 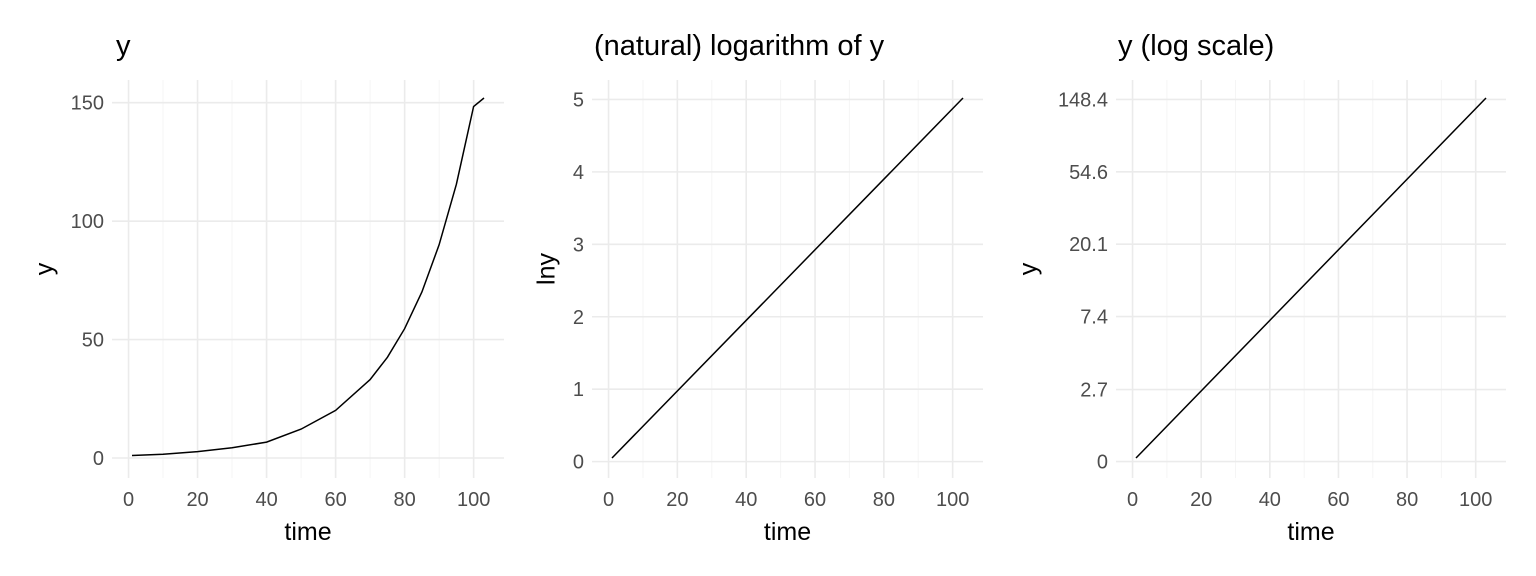 What do you see at coordinates (578, 245) in the screenshot?
I see `y-tick-label: 3` at bounding box center [578, 245].